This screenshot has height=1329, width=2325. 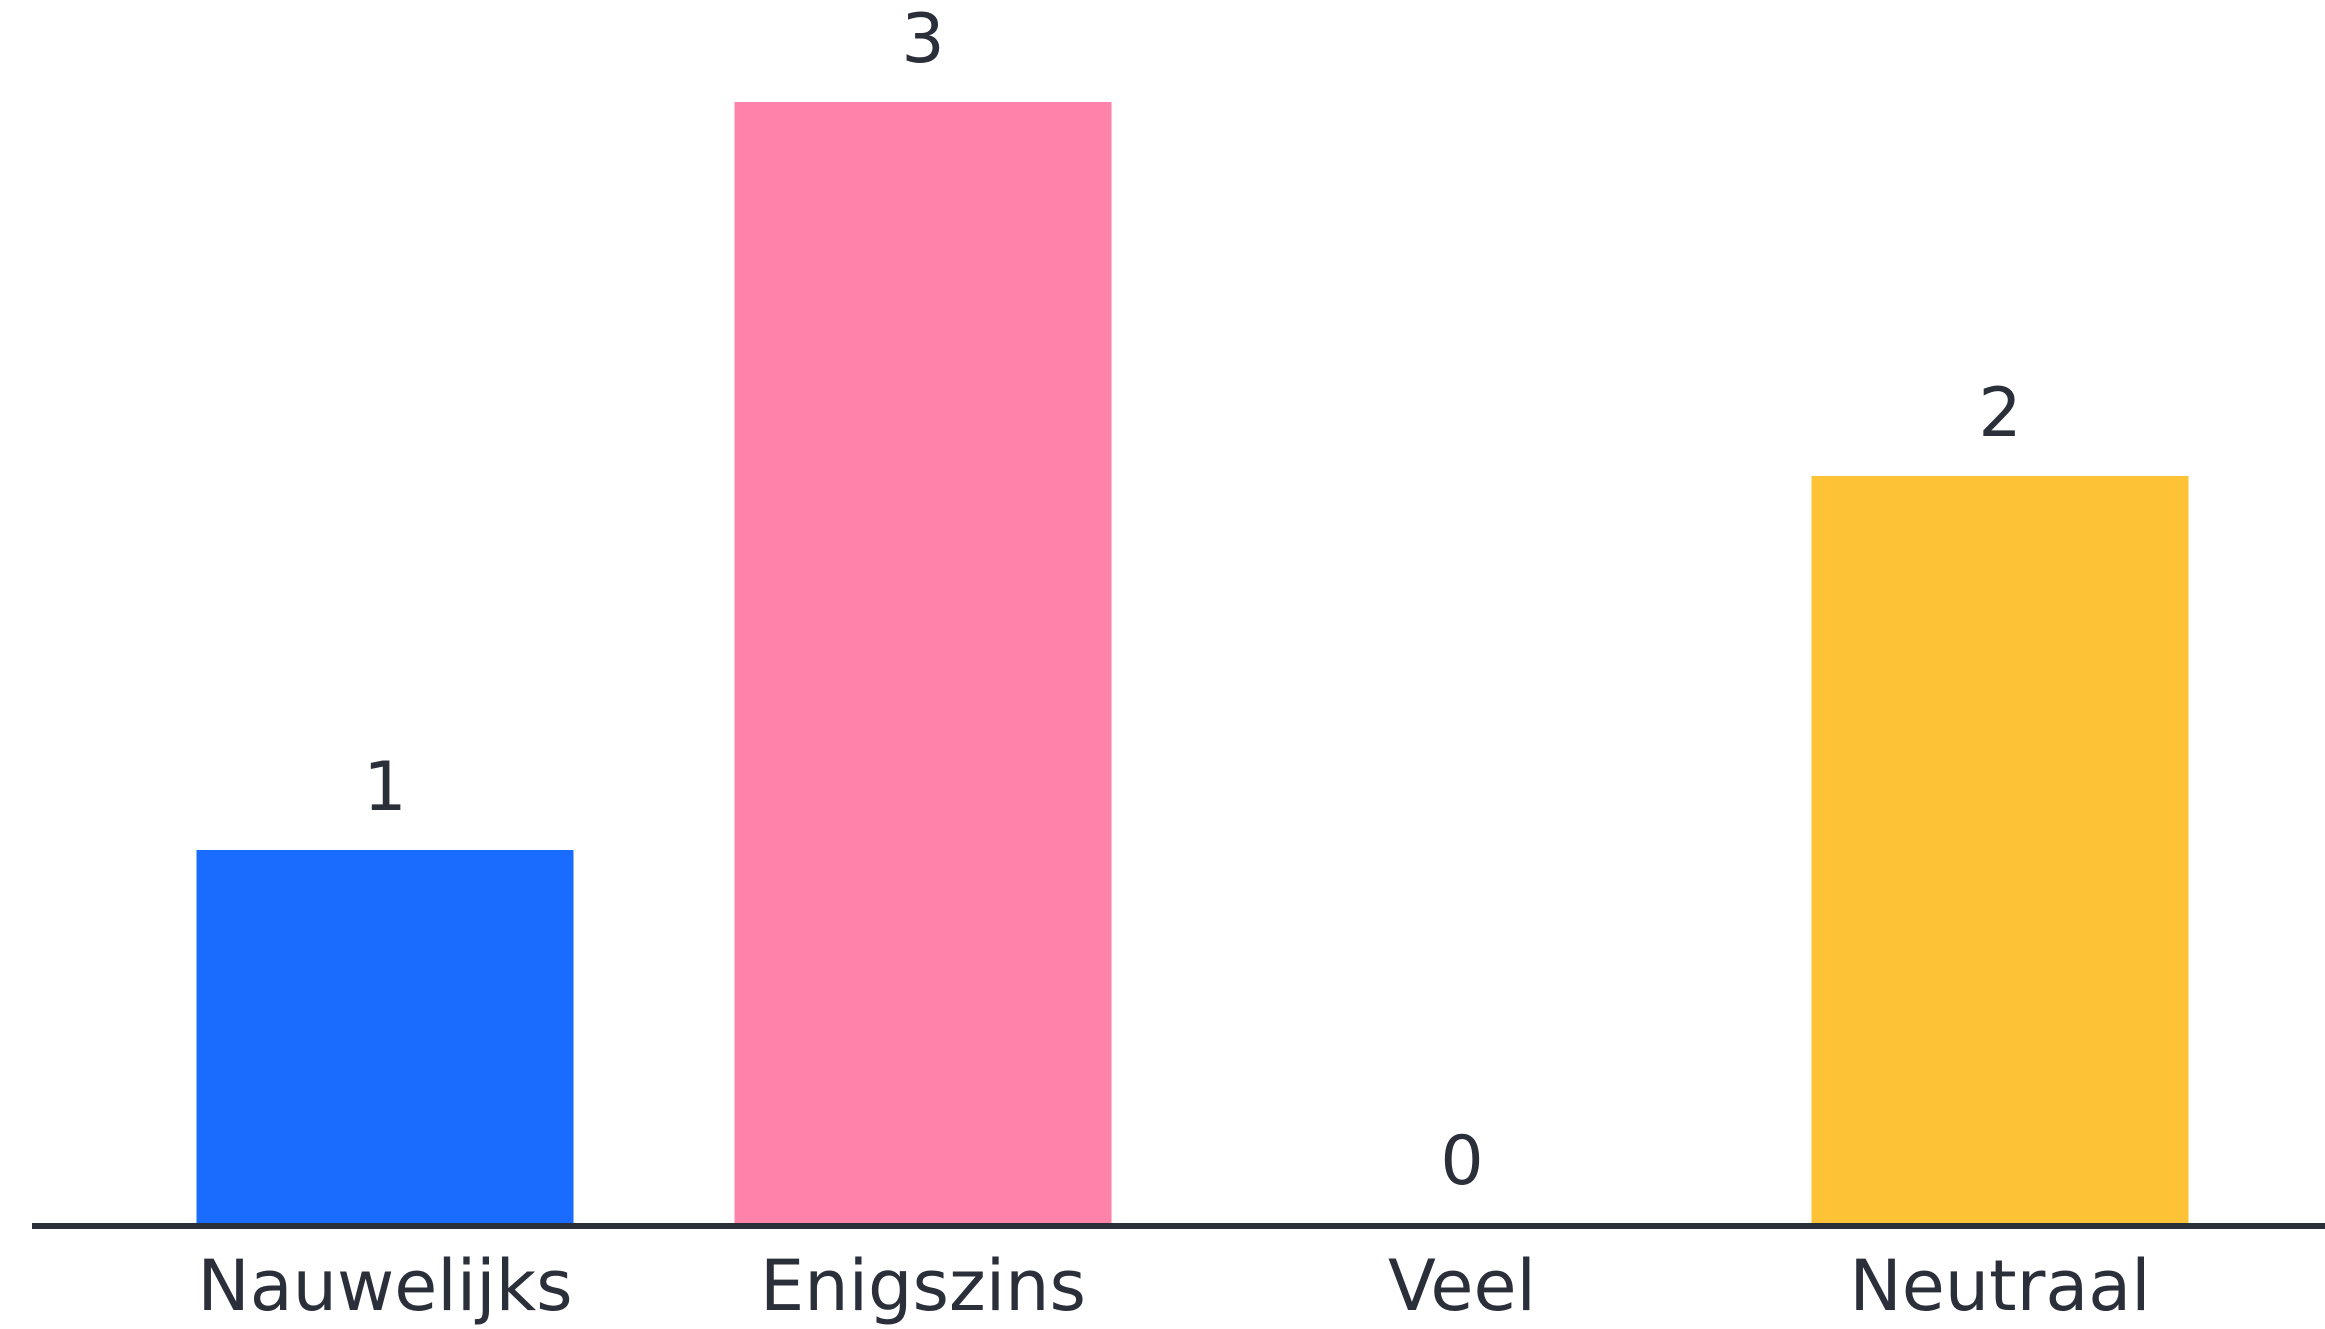 What do you see at coordinates (923, 1286) in the screenshot?
I see `category-label-enigszins: Enigszins` at bounding box center [923, 1286].